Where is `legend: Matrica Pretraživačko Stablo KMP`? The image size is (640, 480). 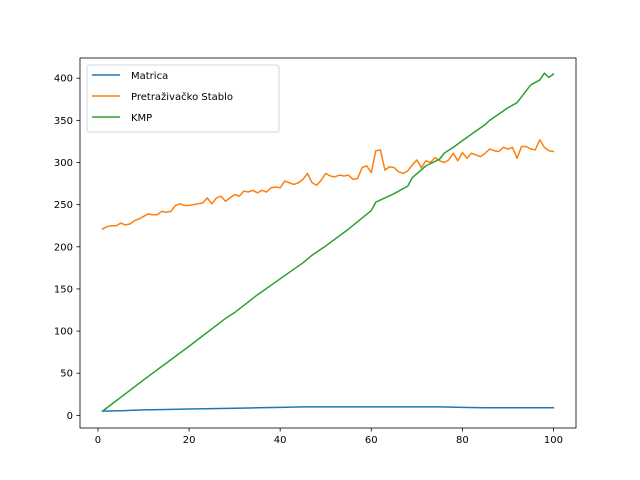
legend: Matrica Pretraživačko Stablo KMP is located at coordinates (183, 98).